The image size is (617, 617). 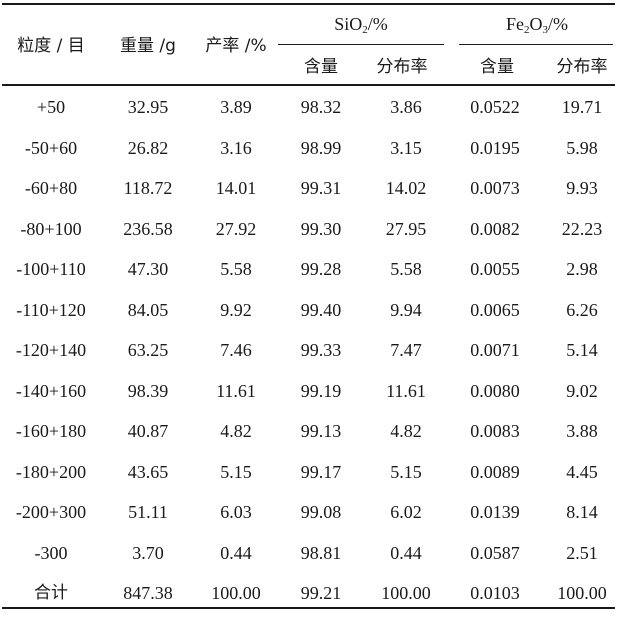 I want to click on cell-yield: 14.01, so click(x=236, y=188).